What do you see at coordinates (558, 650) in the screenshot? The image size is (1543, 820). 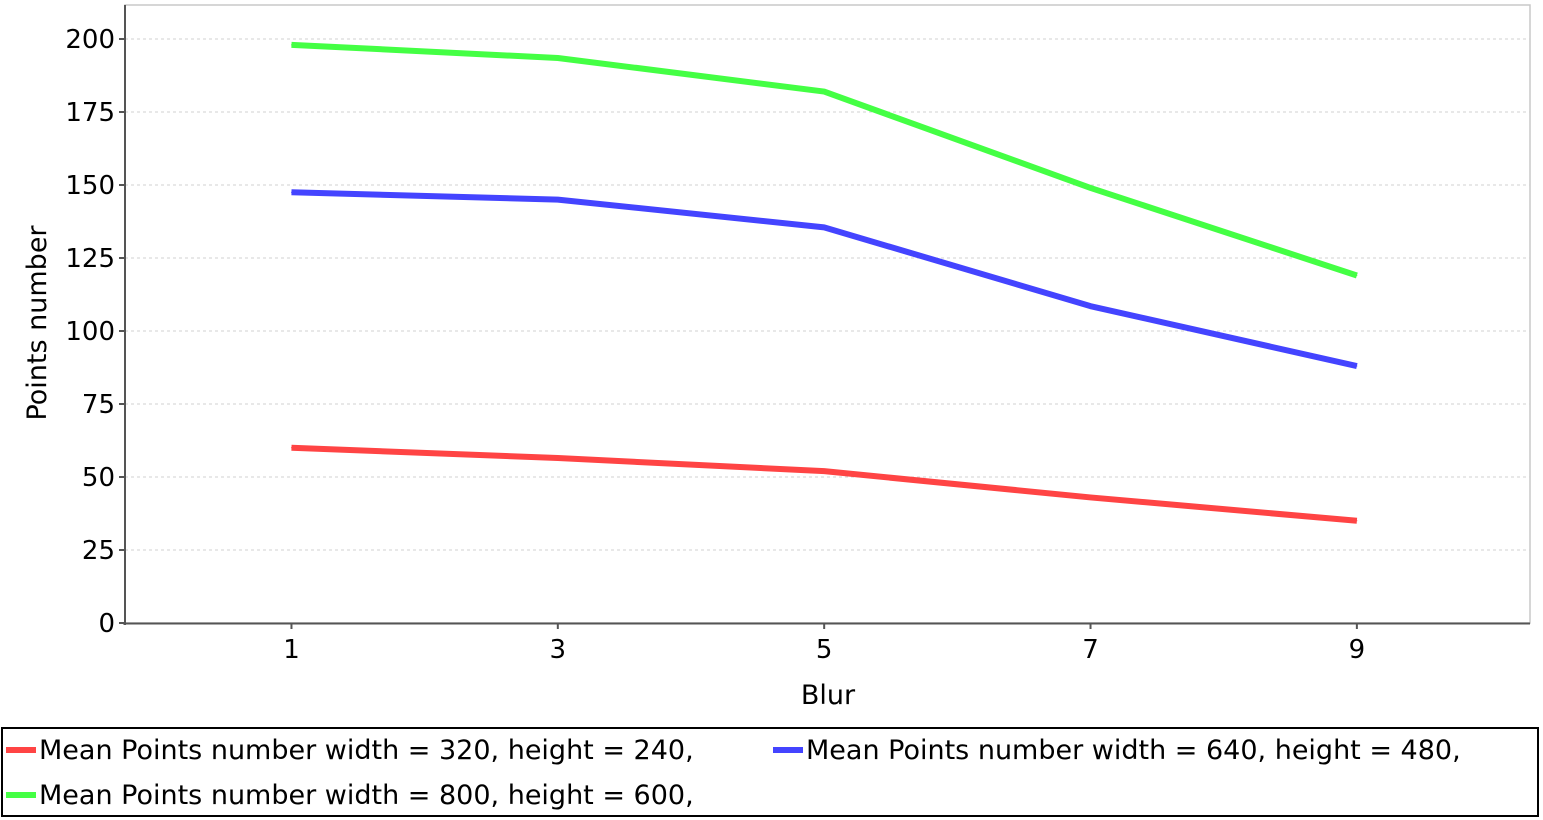 I see `x-tick-label: 3` at bounding box center [558, 650].